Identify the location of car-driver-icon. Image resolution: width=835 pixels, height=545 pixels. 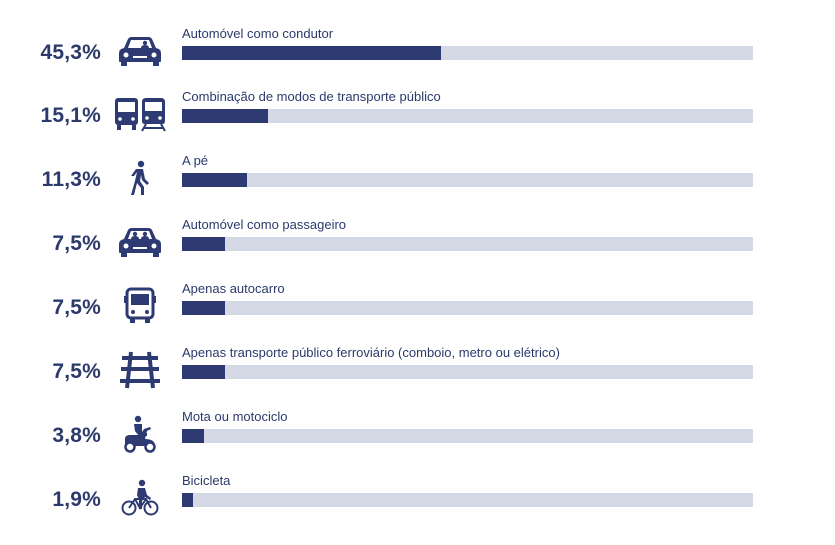
(140, 51).